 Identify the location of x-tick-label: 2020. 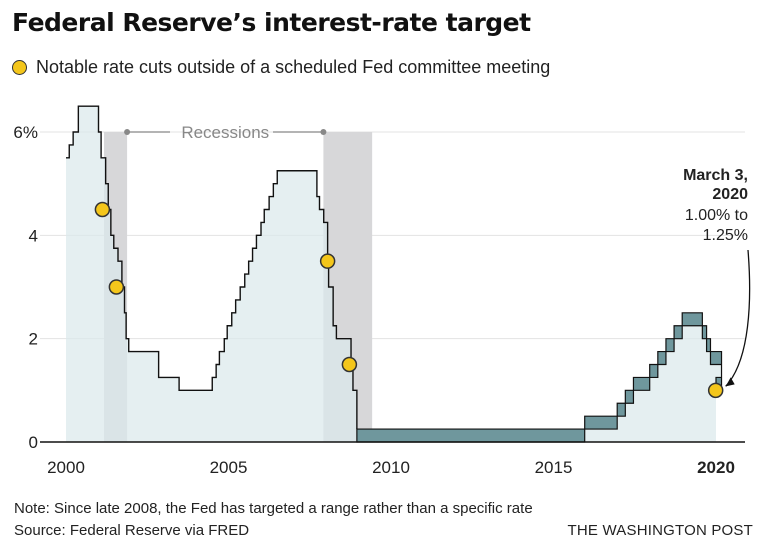
(716, 467).